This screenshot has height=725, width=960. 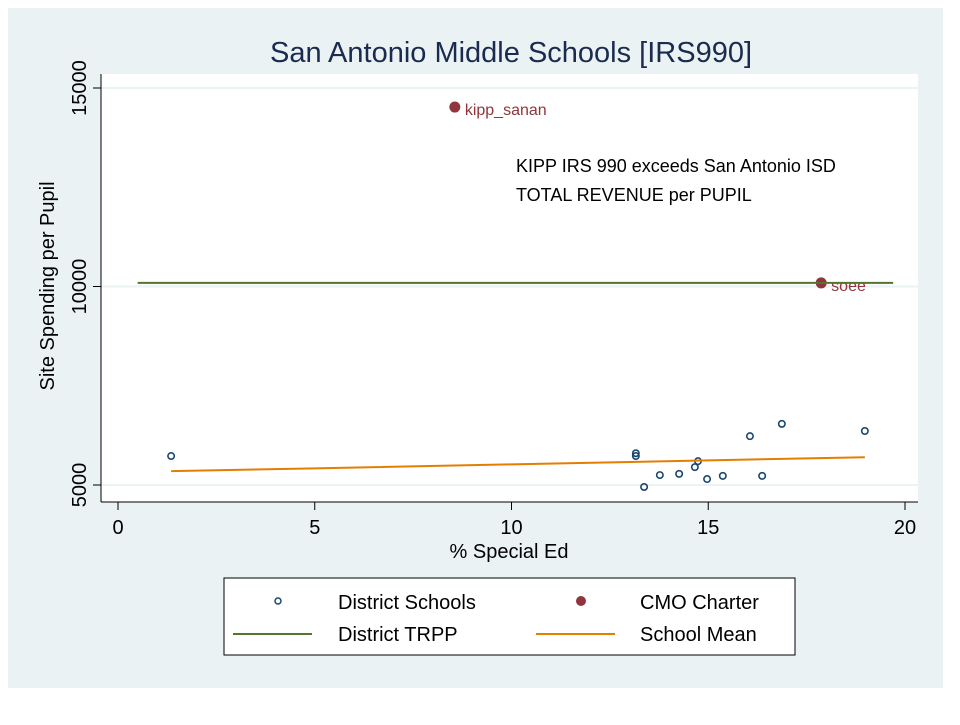 I want to click on cmo-charter-point, so click(x=455, y=107).